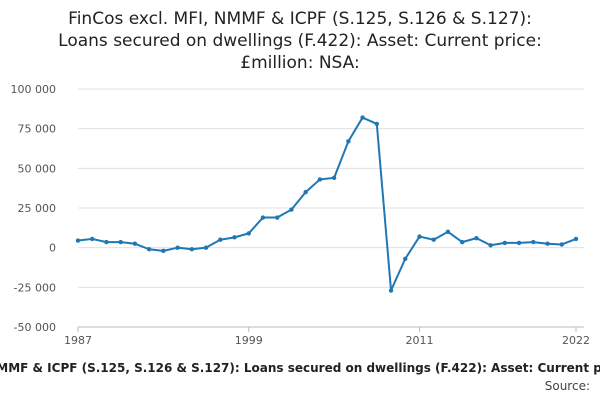 The width and height of the screenshot is (600, 400). I want to click on x-axis: 1987 1999 2011 2022, so click(327, 336).